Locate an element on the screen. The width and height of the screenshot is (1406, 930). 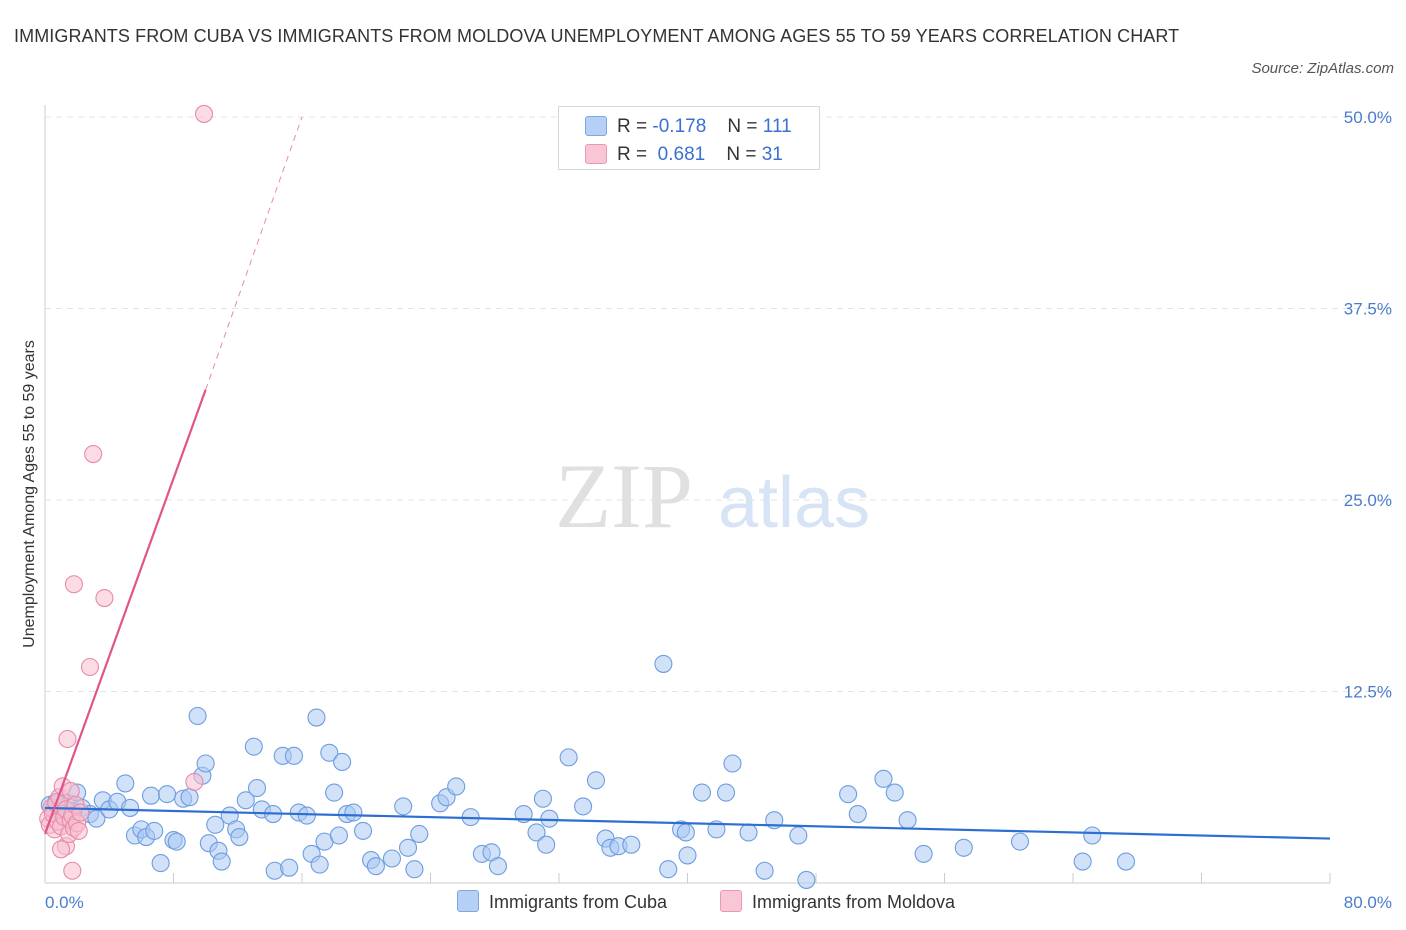
bottom-legend-cuba: Immigrants from Cuba is located at coordinates (562, 901).